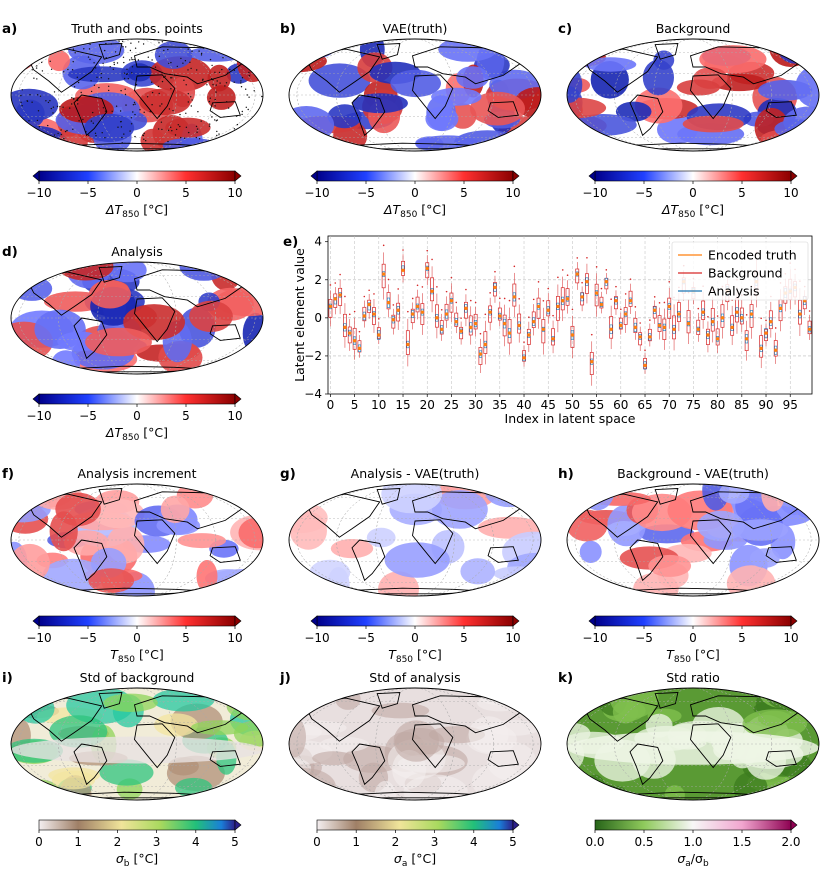 Image resolution: width=830 pixels, height=873 pixels. Describe the element at coordinates (709, 209) in the screenshot. I see `label-part: [°C]` at that location.